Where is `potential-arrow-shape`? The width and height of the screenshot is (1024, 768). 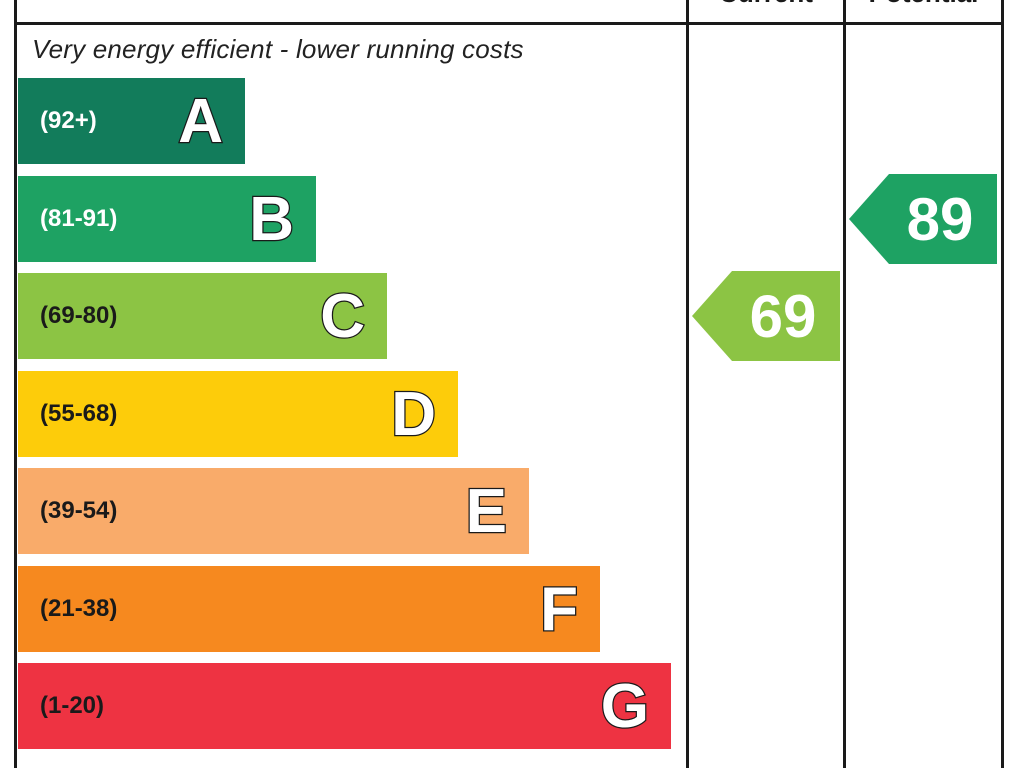 potential-arrow-shape is located at coordinates (923, 219).